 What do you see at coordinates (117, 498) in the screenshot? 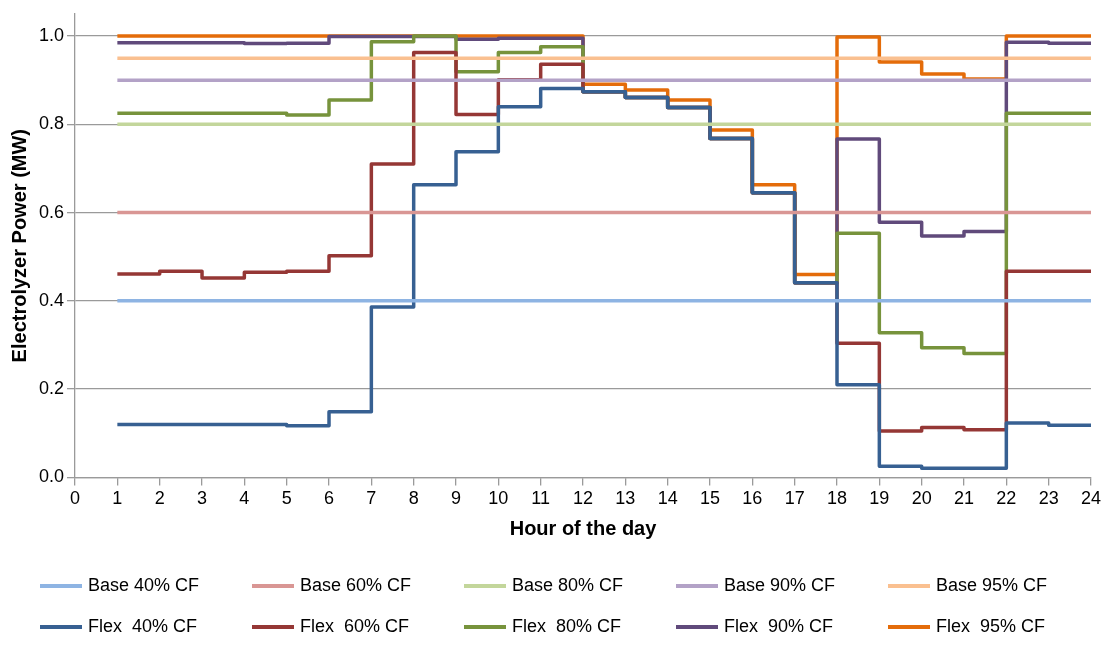
I see `x-tick-label: 1` at bounding box center [117, 498].